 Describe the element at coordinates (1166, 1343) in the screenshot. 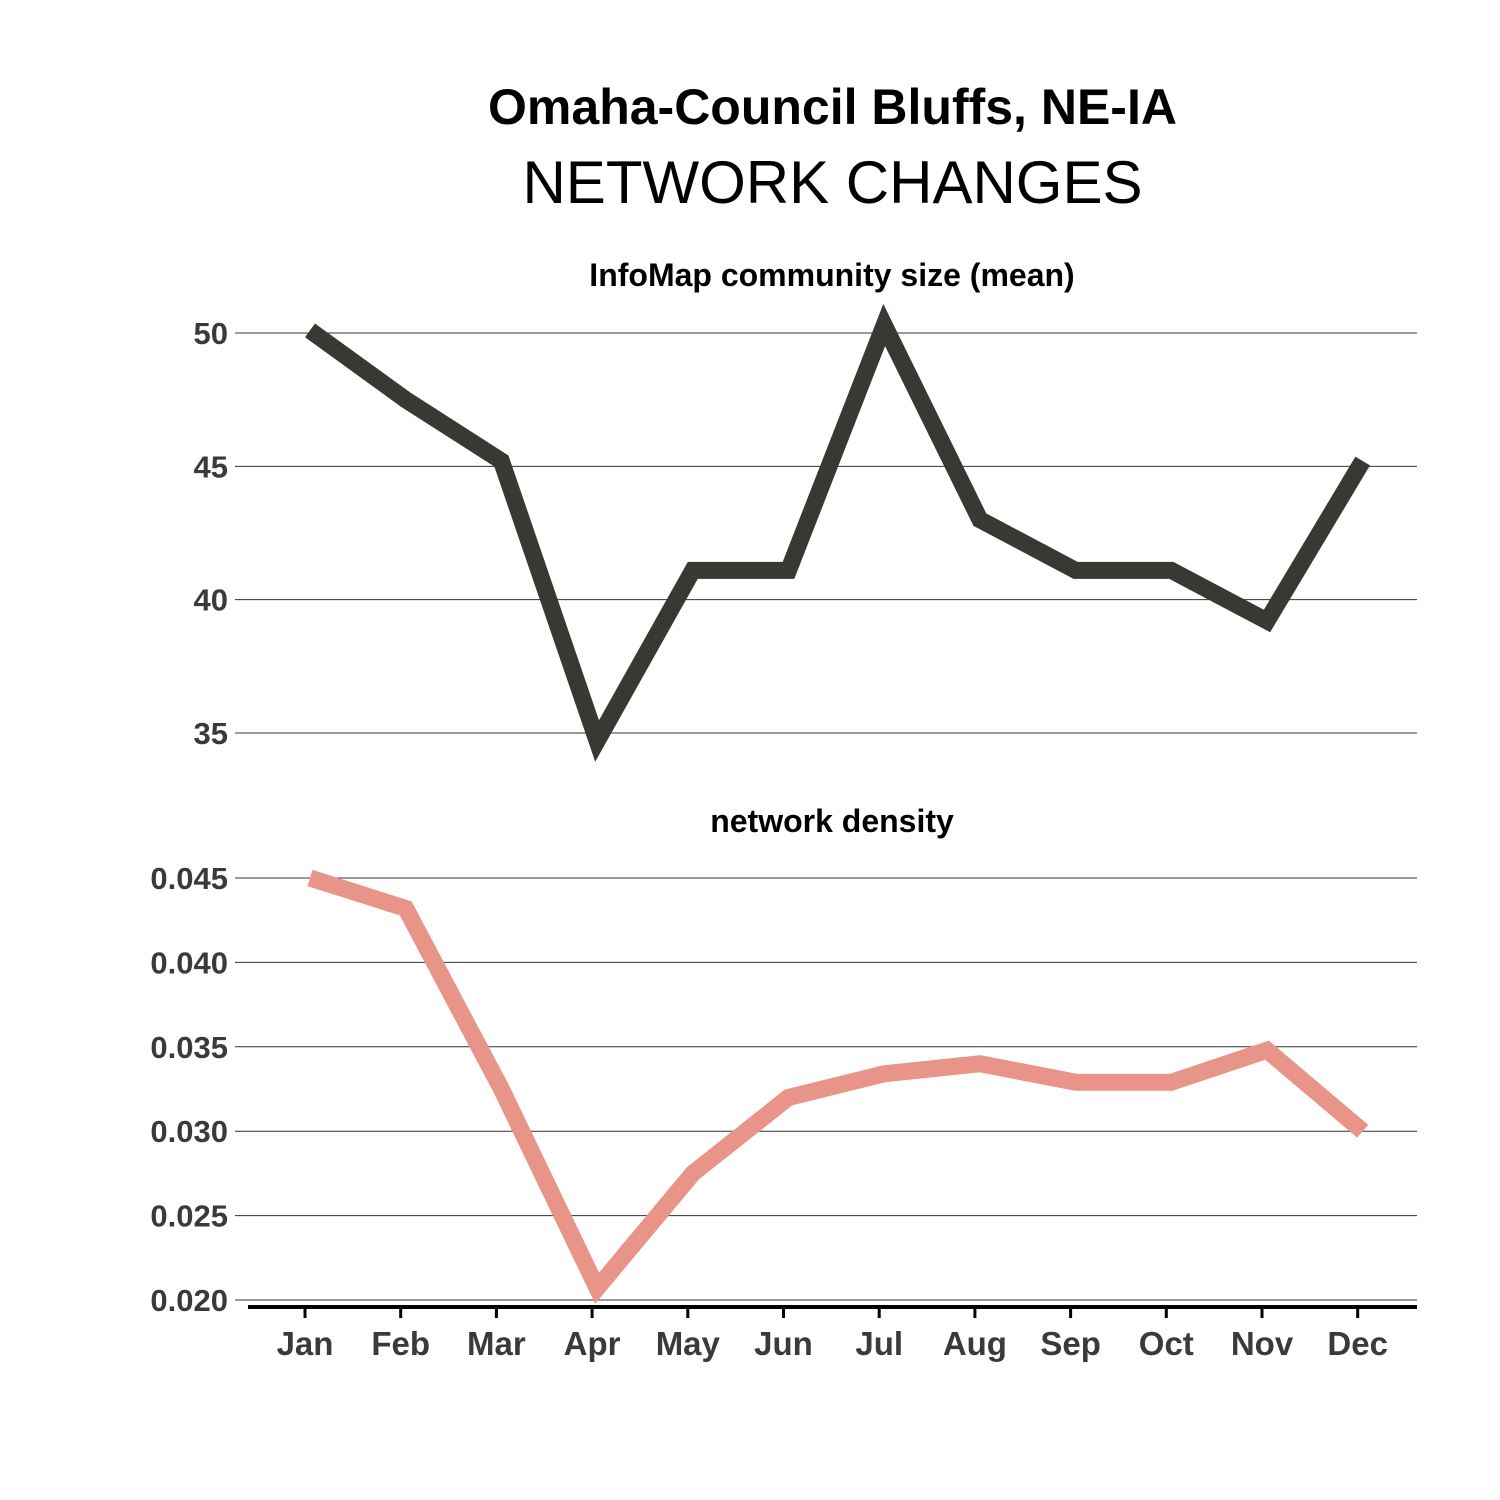

I see `x-tick-label: Oct` at that location.